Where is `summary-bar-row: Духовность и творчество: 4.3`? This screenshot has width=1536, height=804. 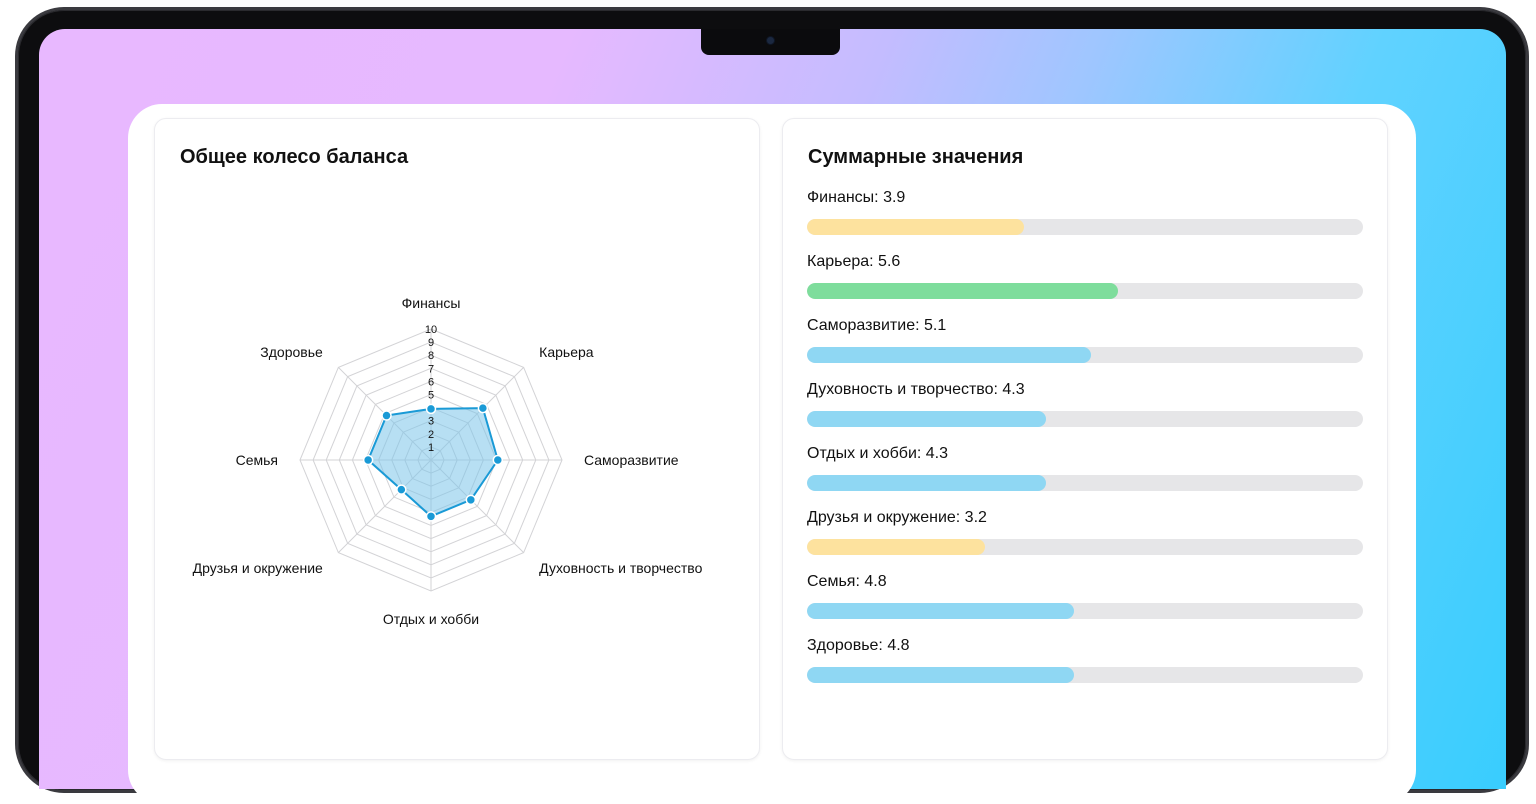
summary-bar-row: Духовность и творчество: 4.3 is located at coordinates (1085, 413).